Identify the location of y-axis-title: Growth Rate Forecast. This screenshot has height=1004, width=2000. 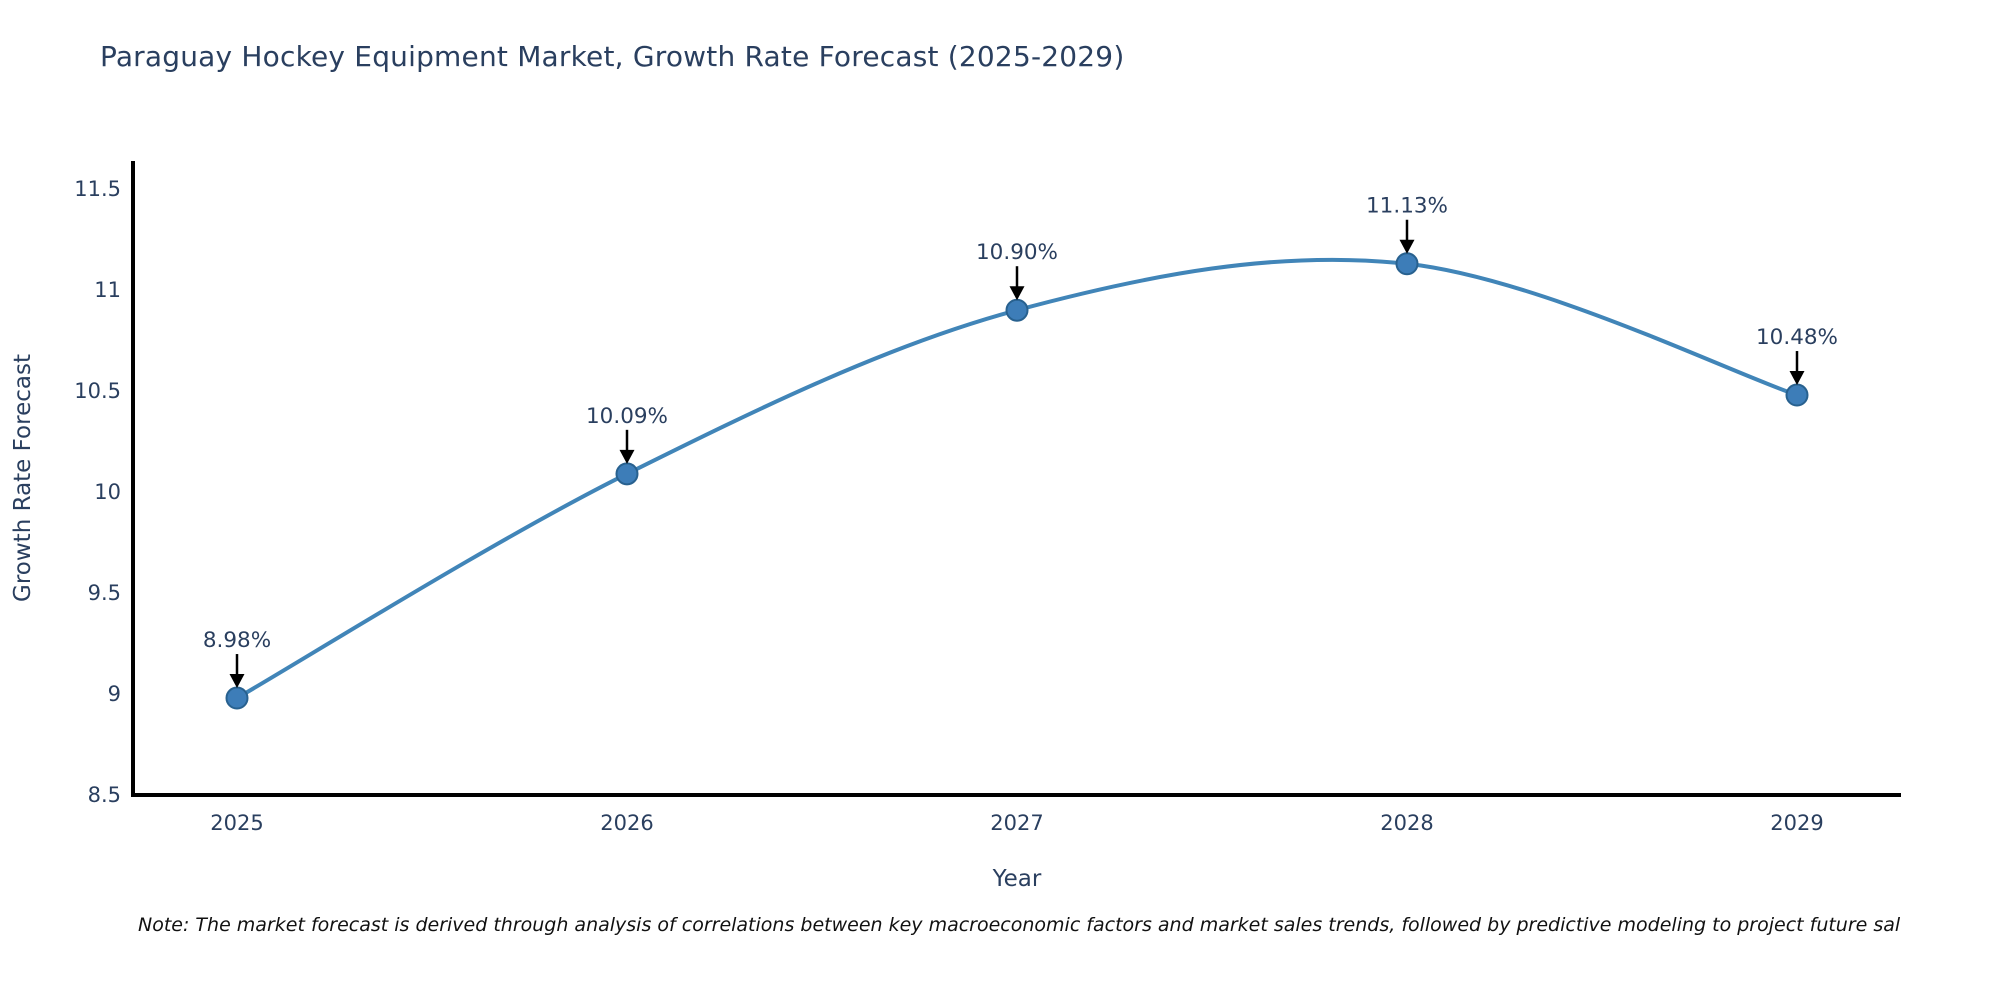
(23, 478).